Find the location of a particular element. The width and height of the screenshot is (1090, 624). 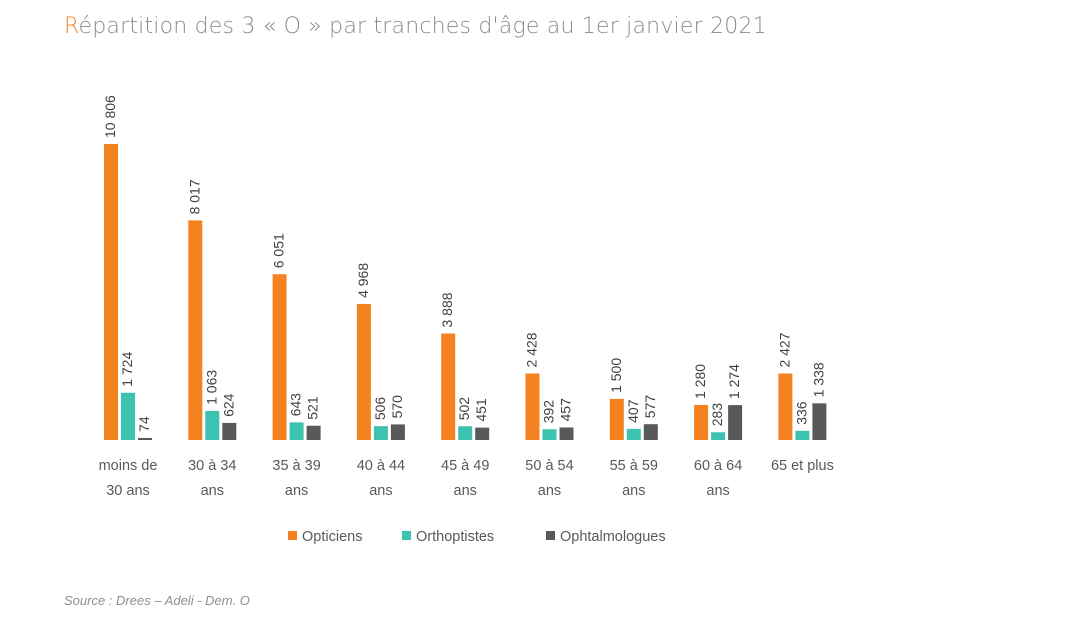

legend-swatch-ophtalmologues is located at coordinates (550, 535).